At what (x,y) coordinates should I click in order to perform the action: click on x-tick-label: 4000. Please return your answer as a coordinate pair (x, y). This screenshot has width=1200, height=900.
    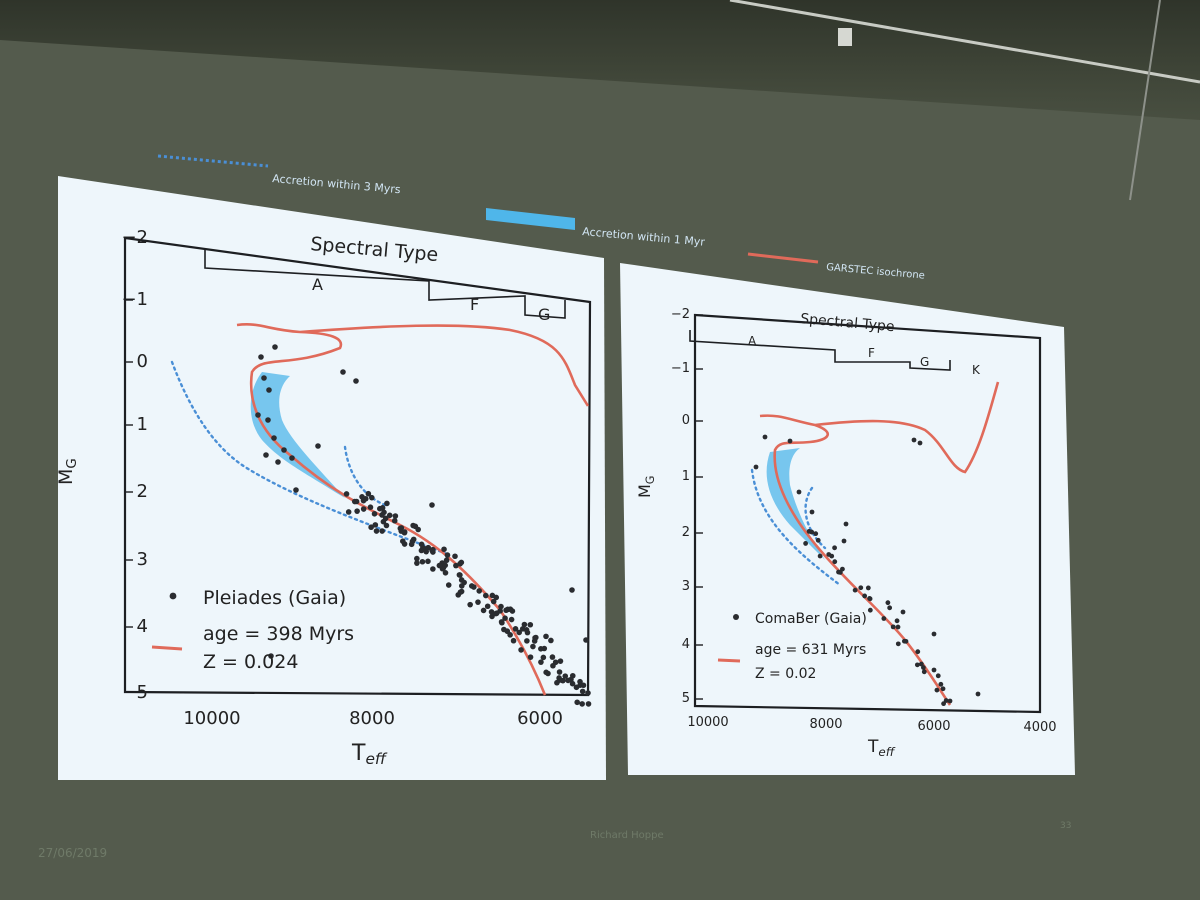
    Looking at the image, I should click on (1039, 727).